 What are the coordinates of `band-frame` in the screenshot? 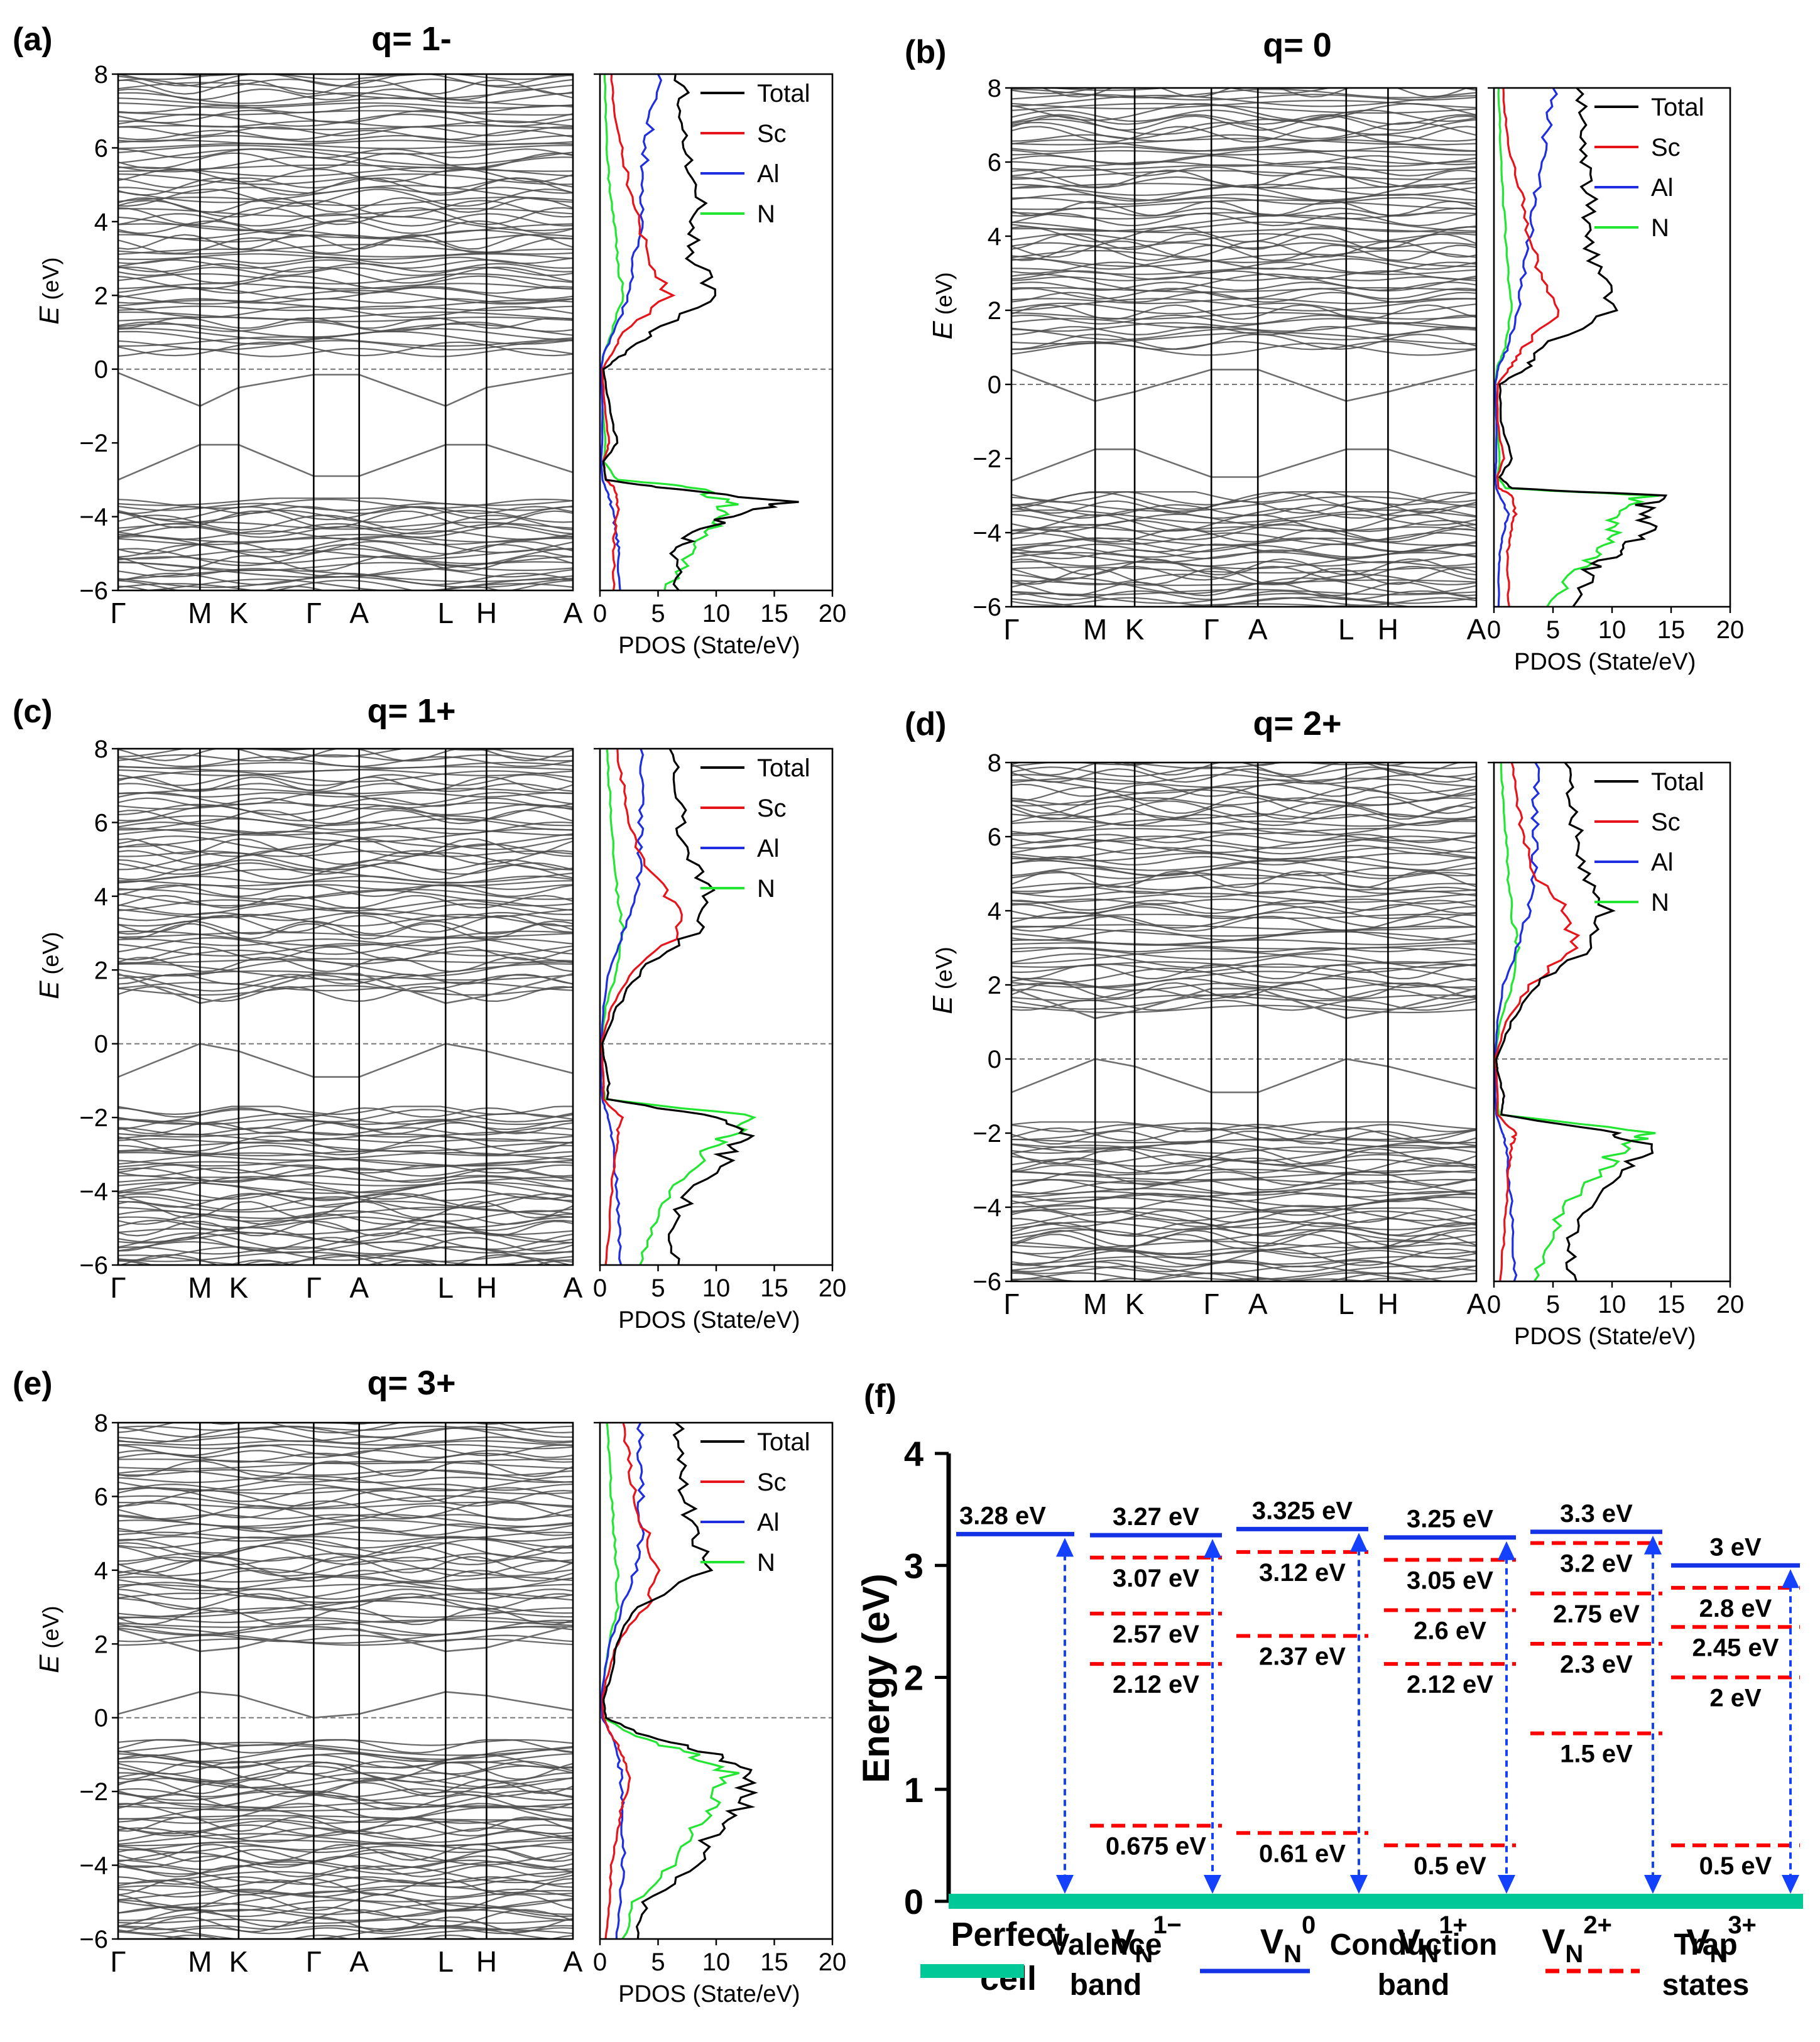 It's located at (1244, 347).